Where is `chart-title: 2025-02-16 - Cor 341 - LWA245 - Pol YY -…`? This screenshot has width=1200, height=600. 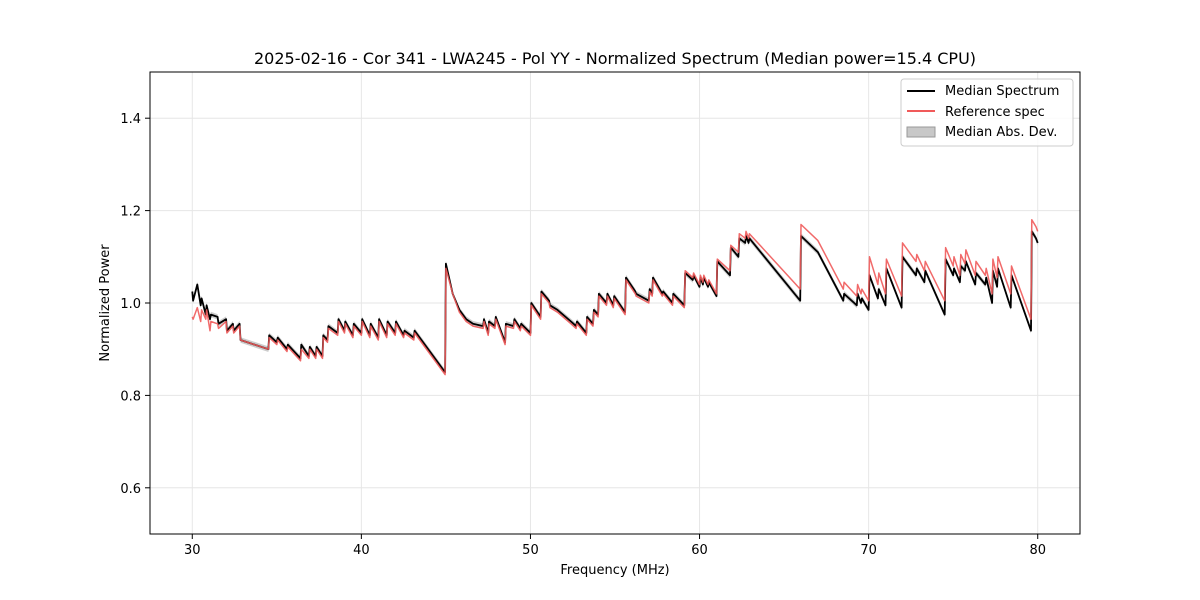 chart-title: 2025-02-16 - Cor 341 - LWA245 - Pol YY -… is located at coordinates (615, 58).